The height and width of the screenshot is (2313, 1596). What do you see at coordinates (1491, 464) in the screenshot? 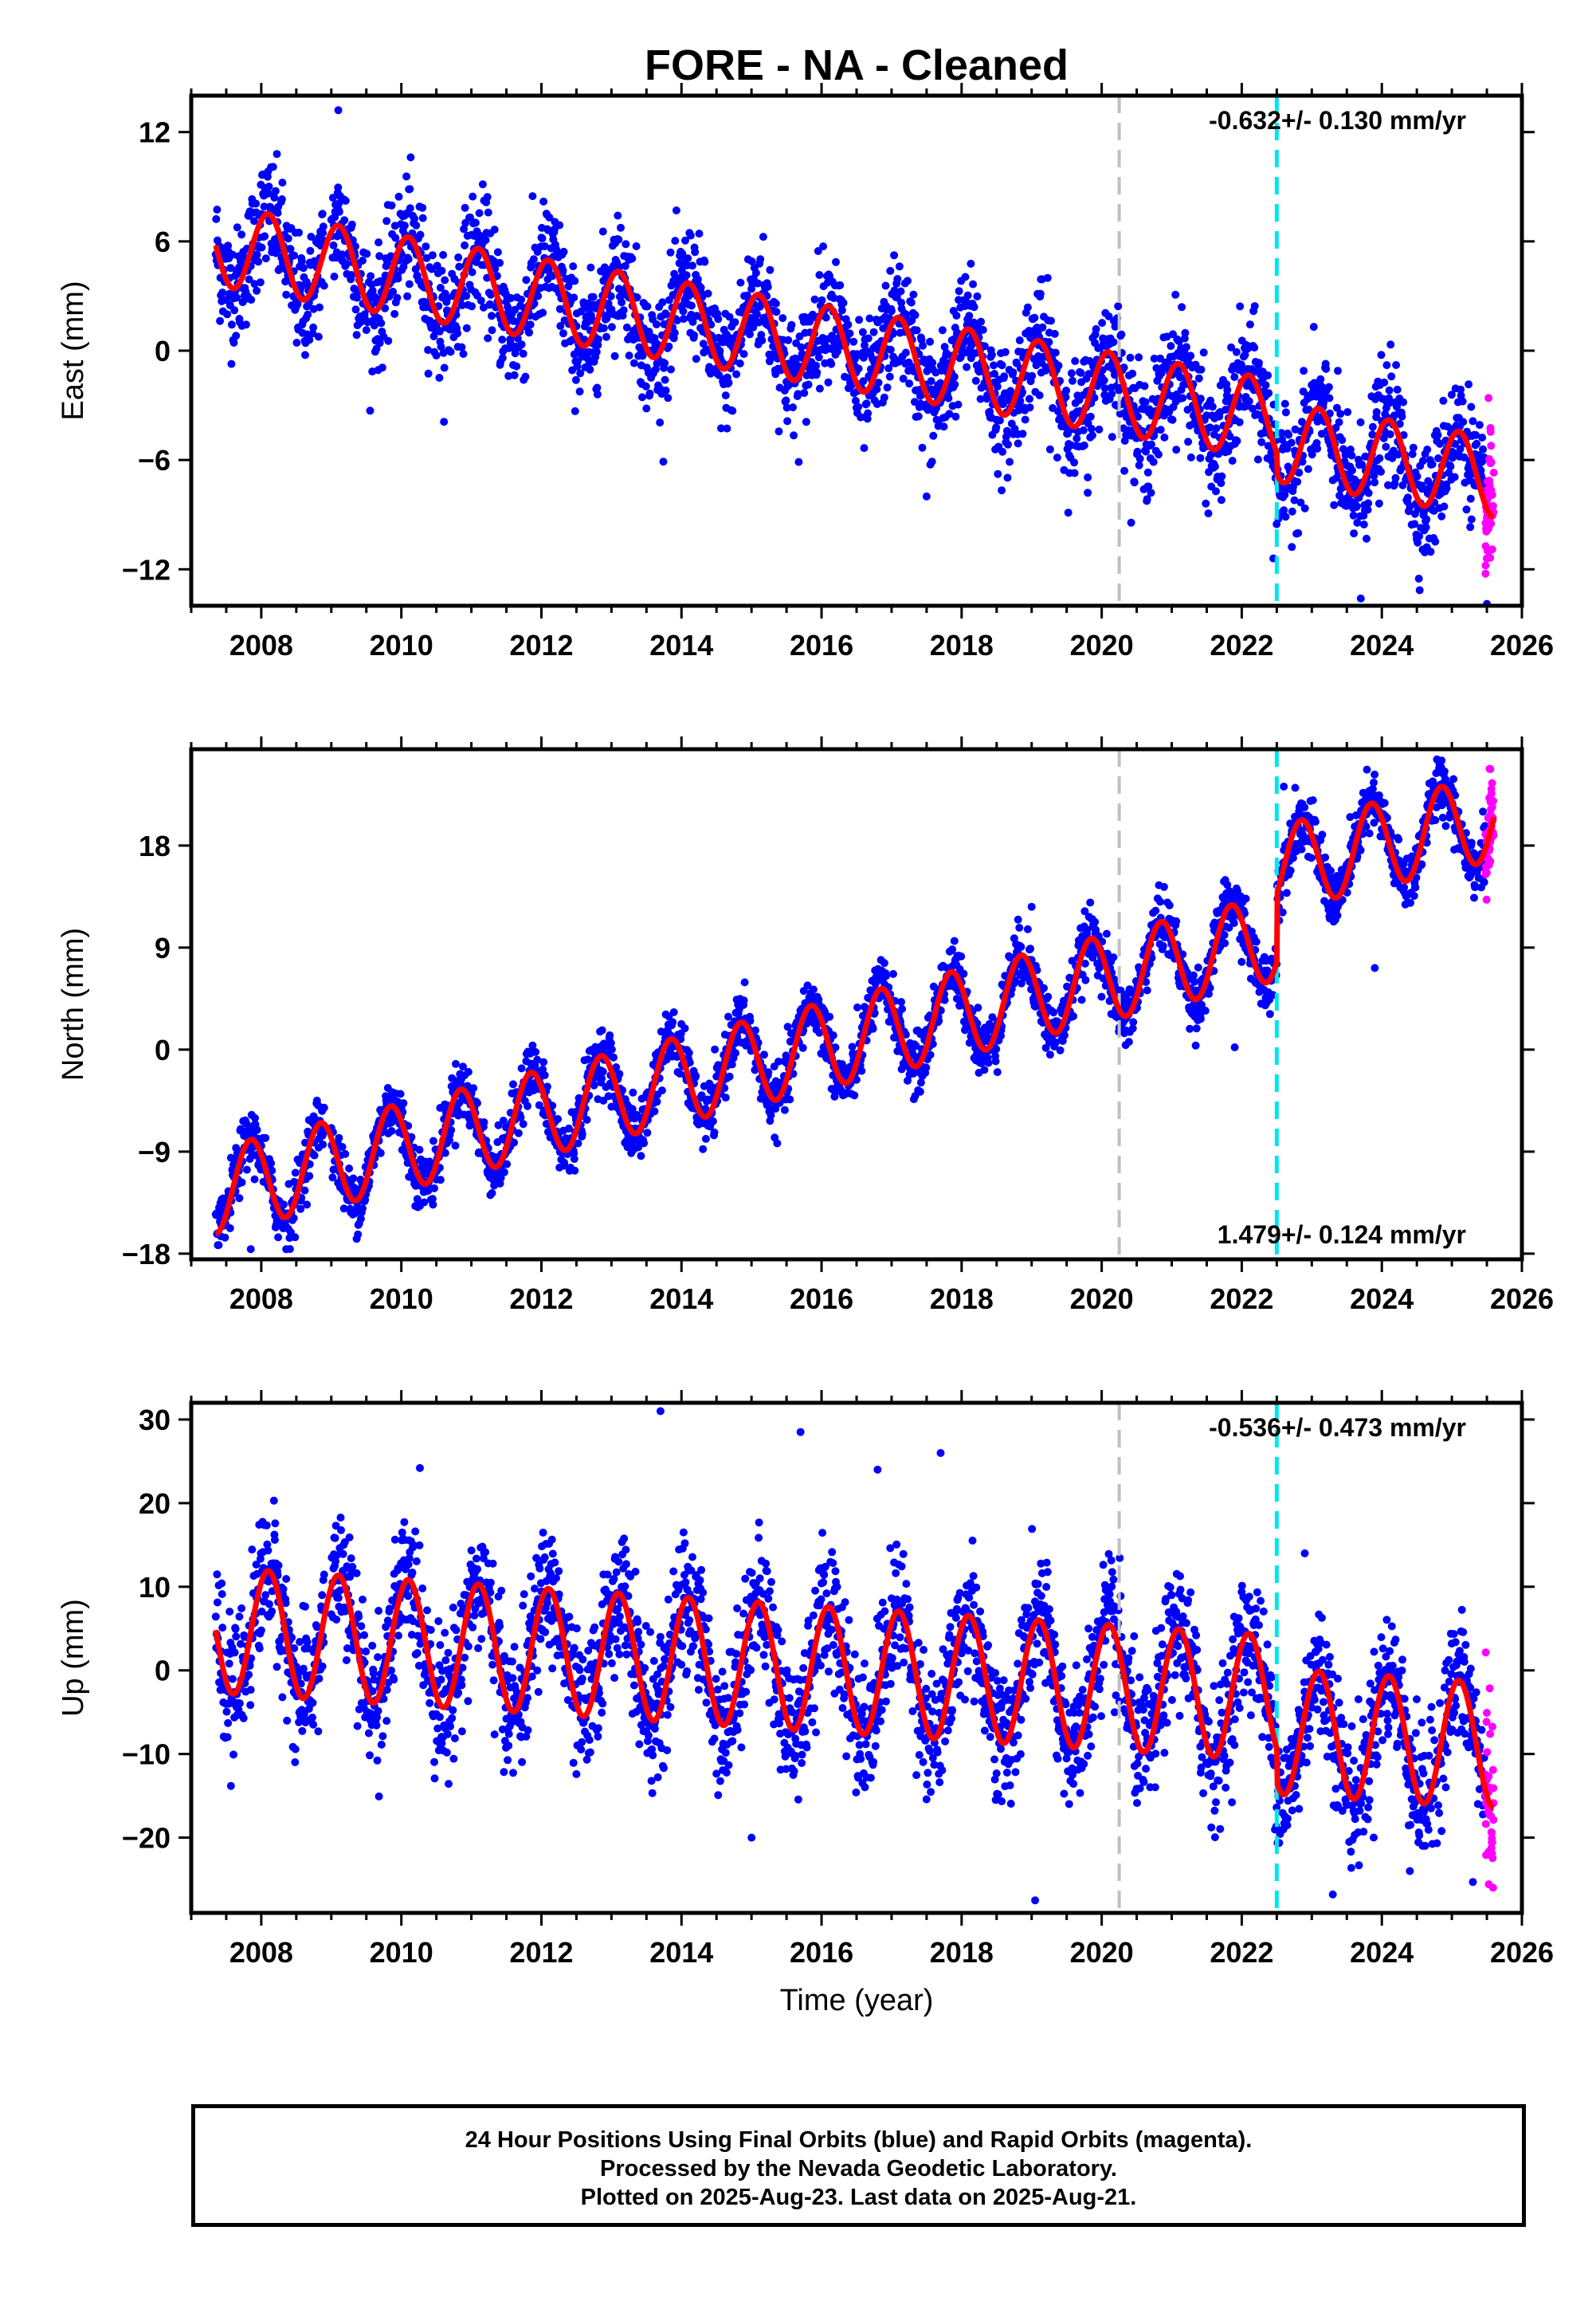
I see `rapid-orbit-point` at bounding box center [1491, 464].